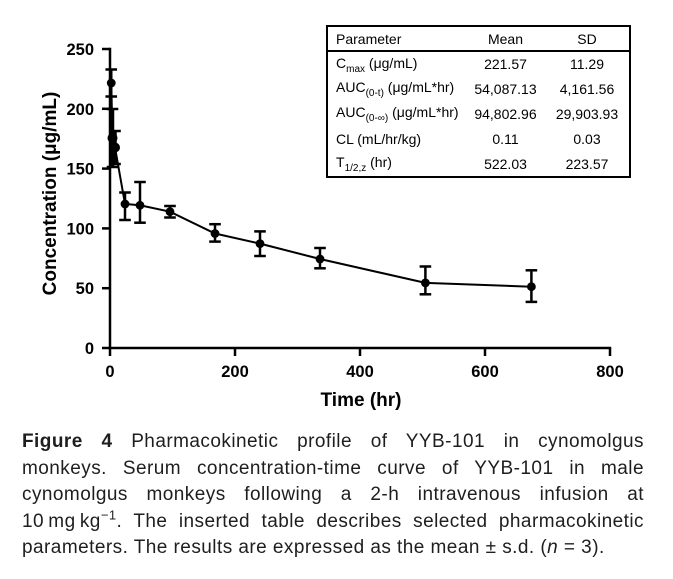 This screenshot has width=673, height=579. What do you see at coordinates (485, 372) in the screenshot?
I see `svg-text: 600` at bounding box center [485, 372].